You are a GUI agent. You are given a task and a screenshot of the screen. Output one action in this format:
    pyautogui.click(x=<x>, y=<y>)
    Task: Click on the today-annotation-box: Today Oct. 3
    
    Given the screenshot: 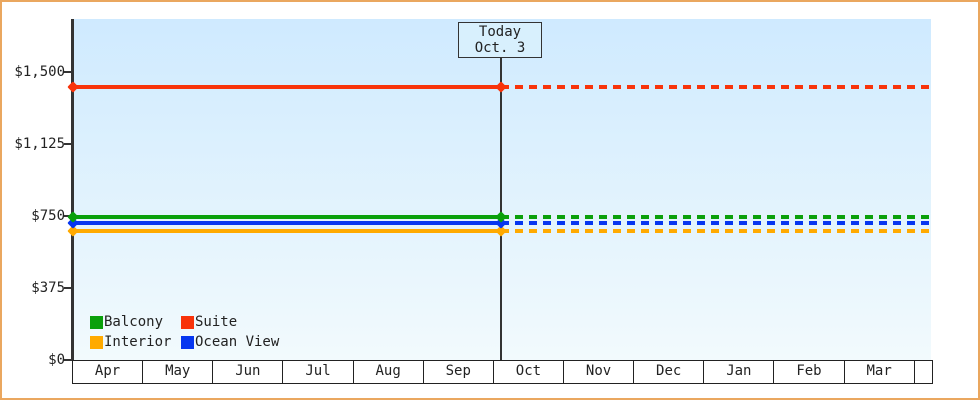 What is the action you would take?
    pyautogui.click(x=500, y=40)
    